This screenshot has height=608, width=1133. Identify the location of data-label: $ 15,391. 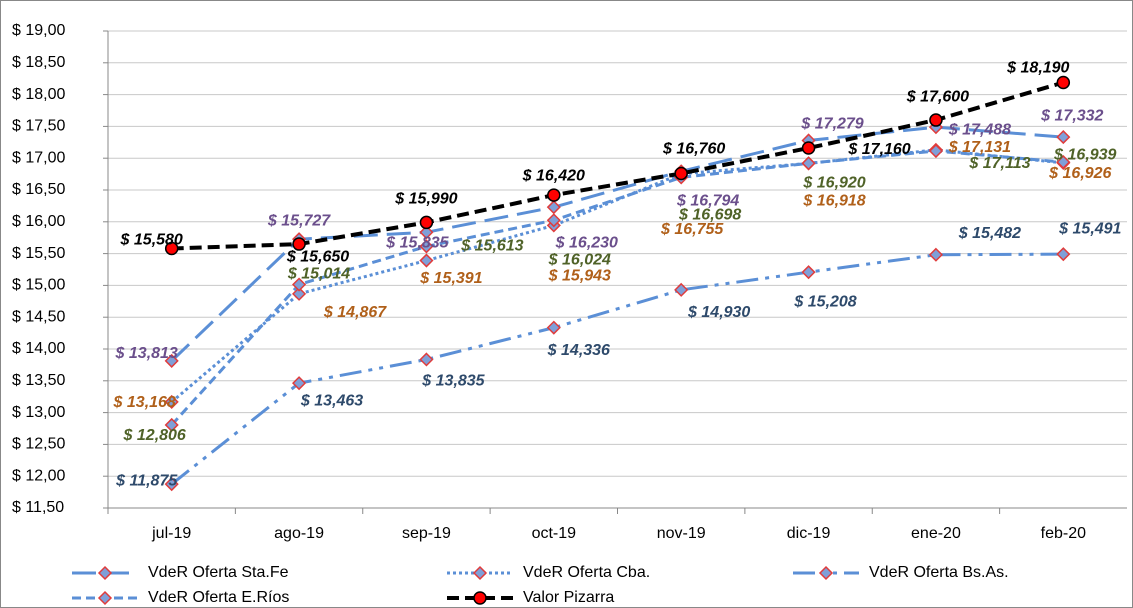
(450, 278).